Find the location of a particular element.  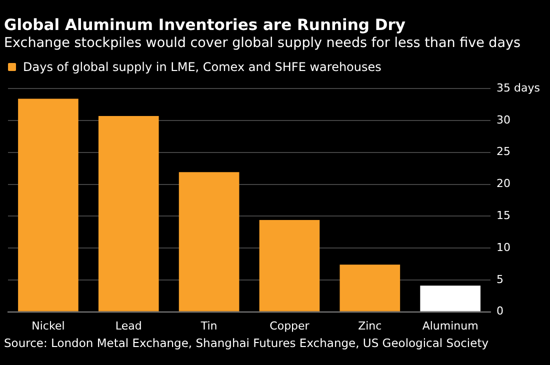

y-tick-label: 20 is located at coordinates (503, 183).